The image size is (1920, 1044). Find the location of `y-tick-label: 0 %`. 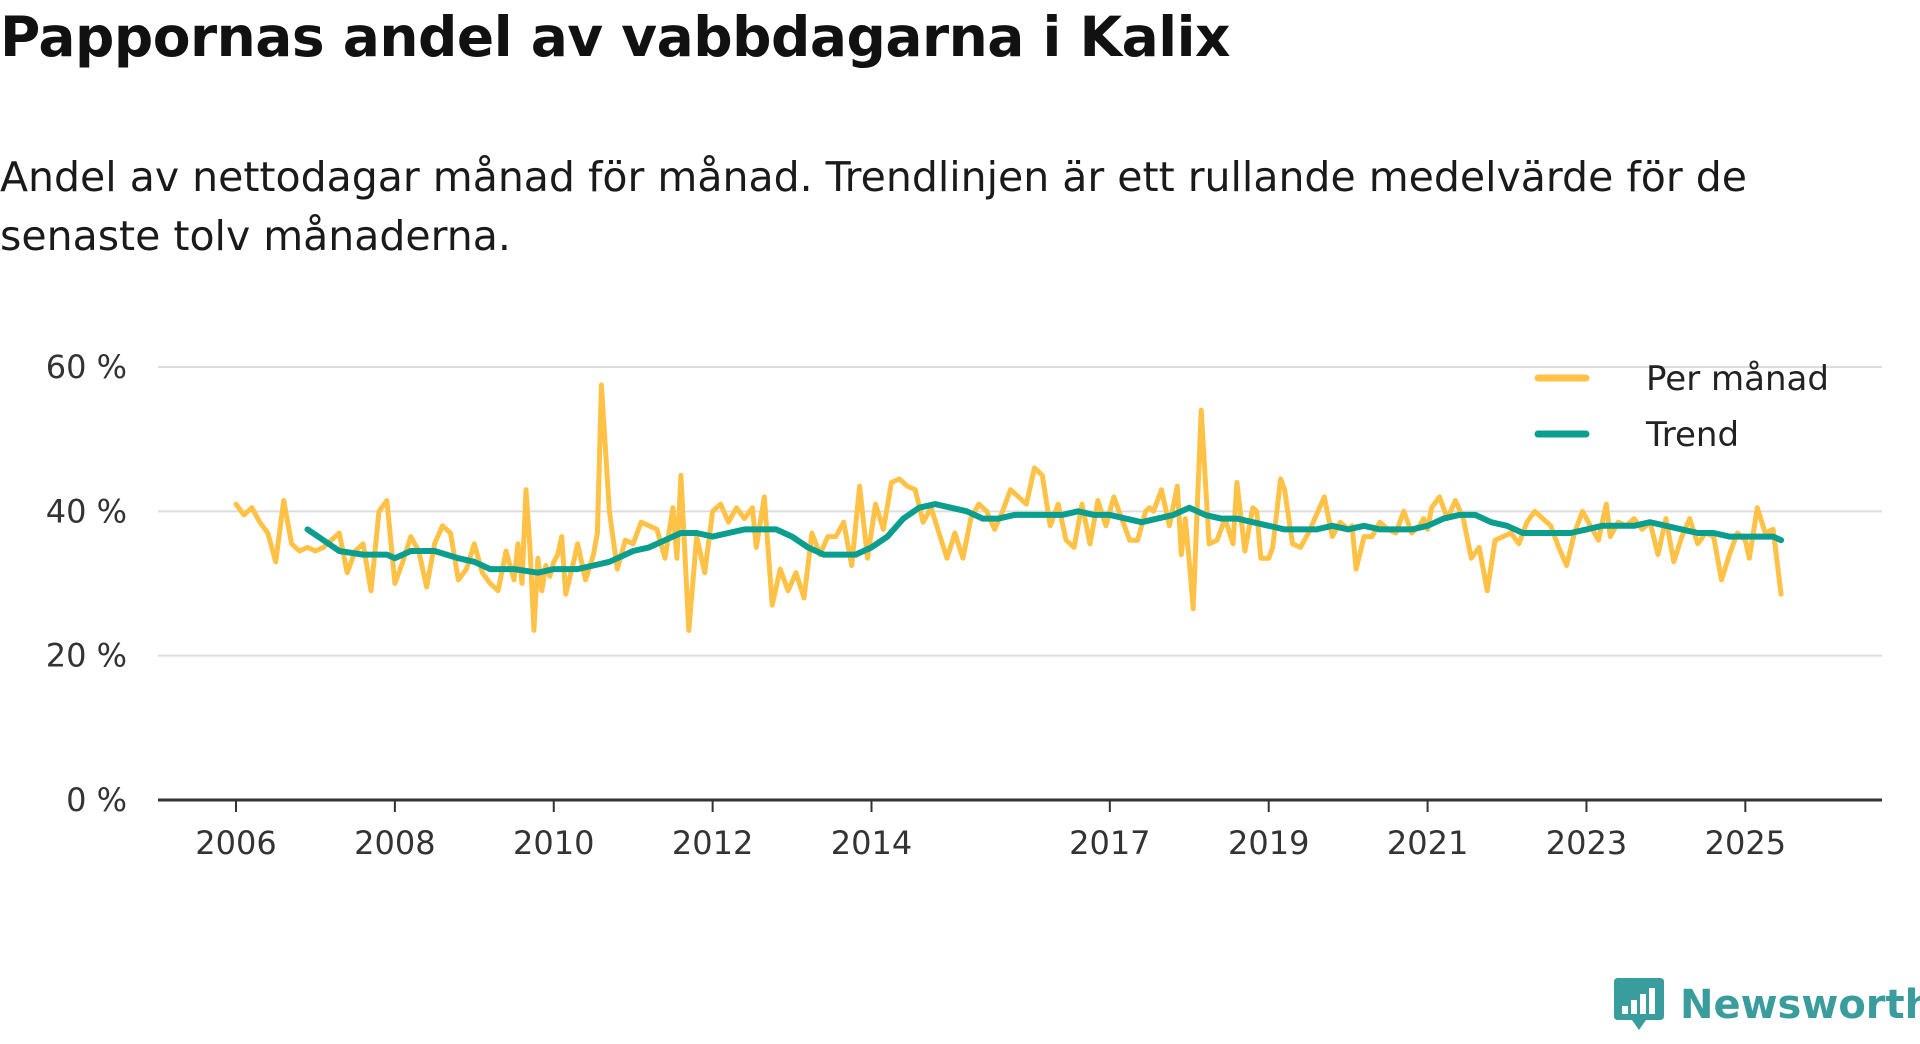

y-tick-label: 0 % is located at coordinates (96, 800).